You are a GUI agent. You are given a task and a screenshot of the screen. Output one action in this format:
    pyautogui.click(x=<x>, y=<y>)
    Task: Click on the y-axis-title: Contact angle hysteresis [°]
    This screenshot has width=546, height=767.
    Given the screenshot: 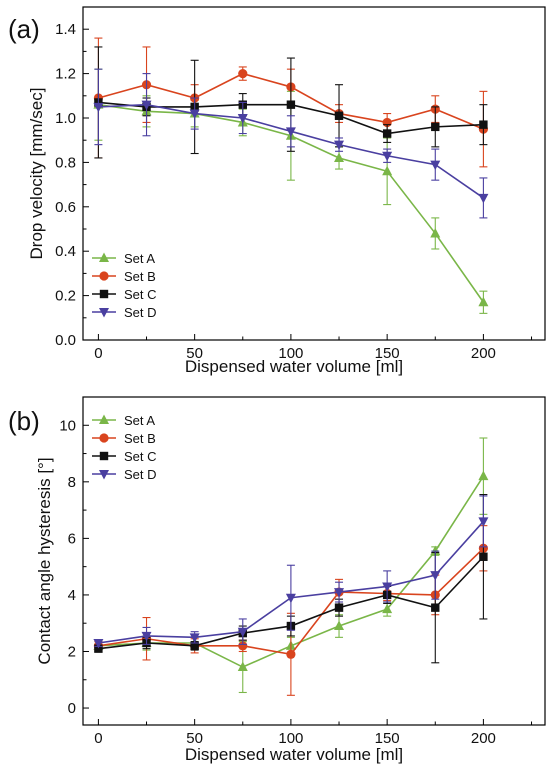 What is the action you would take?
    pyautogui.click(x=44, y=560)
    